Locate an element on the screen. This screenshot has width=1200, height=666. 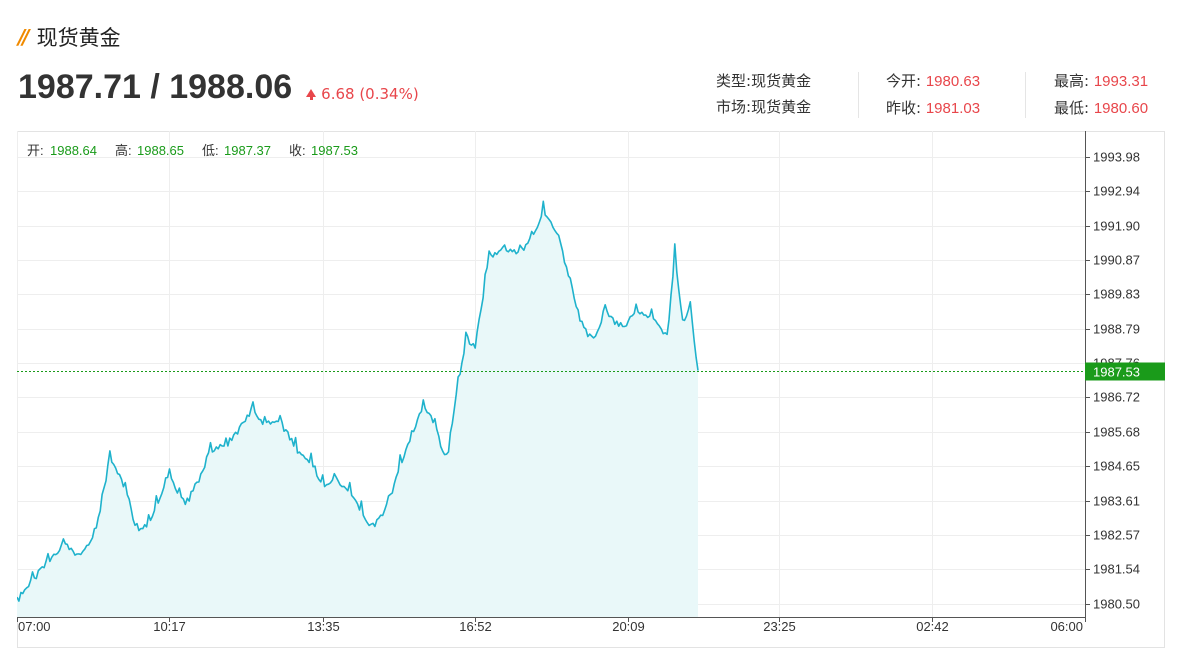
price-change: 6.68 (0.34%) is located at coordinates (362, 94).